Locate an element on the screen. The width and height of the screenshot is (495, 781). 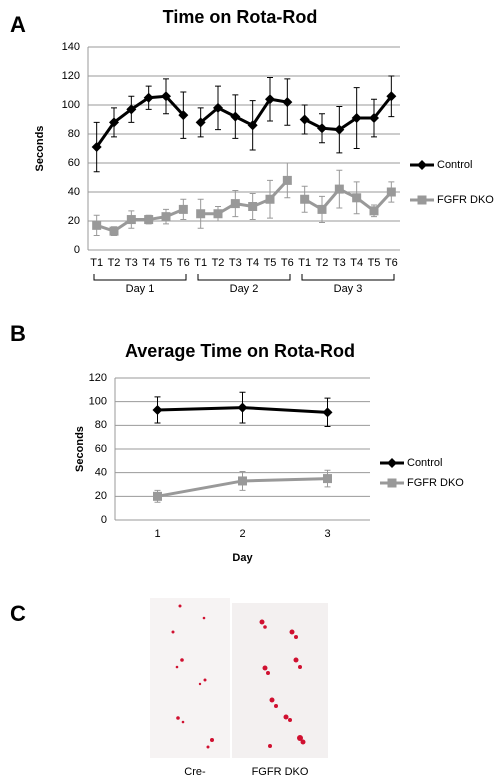
footprints is located at coordinates (238, 676).